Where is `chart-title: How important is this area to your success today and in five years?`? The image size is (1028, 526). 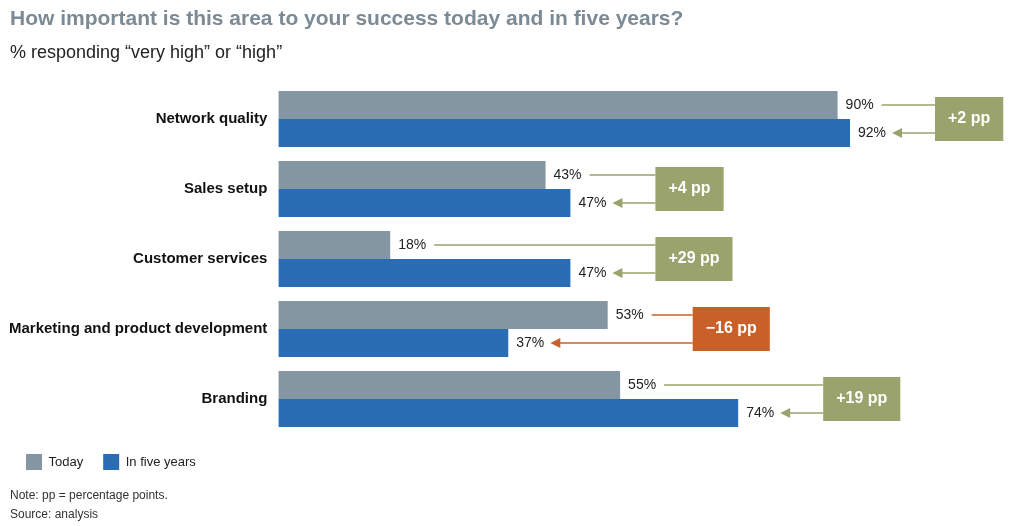
chart-title: How important is this area to your success today and in five years? is located at coordinates (347, 18).